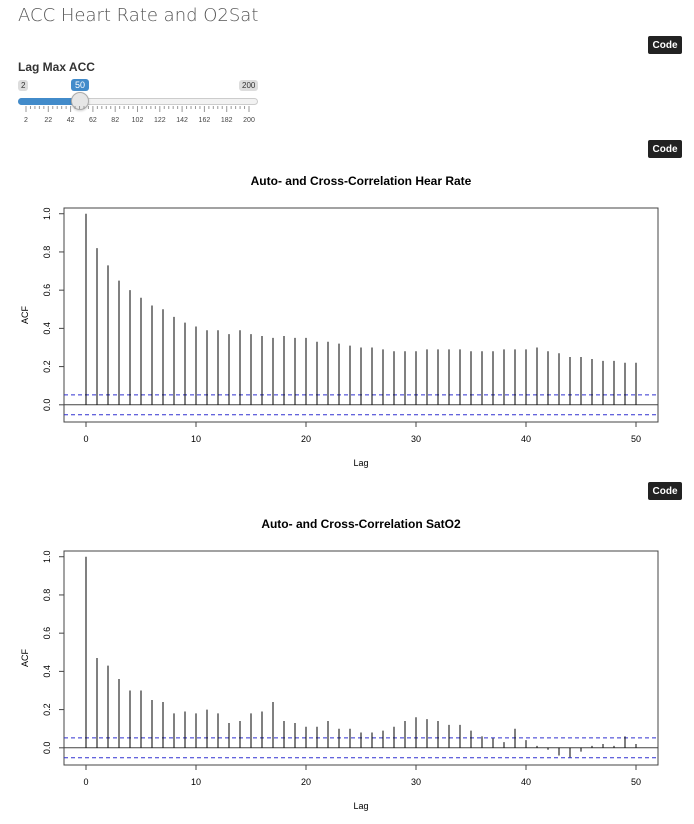 The width and height of the screenshot is (694, 824). I want to click on slider-handle, so click(80, 101).